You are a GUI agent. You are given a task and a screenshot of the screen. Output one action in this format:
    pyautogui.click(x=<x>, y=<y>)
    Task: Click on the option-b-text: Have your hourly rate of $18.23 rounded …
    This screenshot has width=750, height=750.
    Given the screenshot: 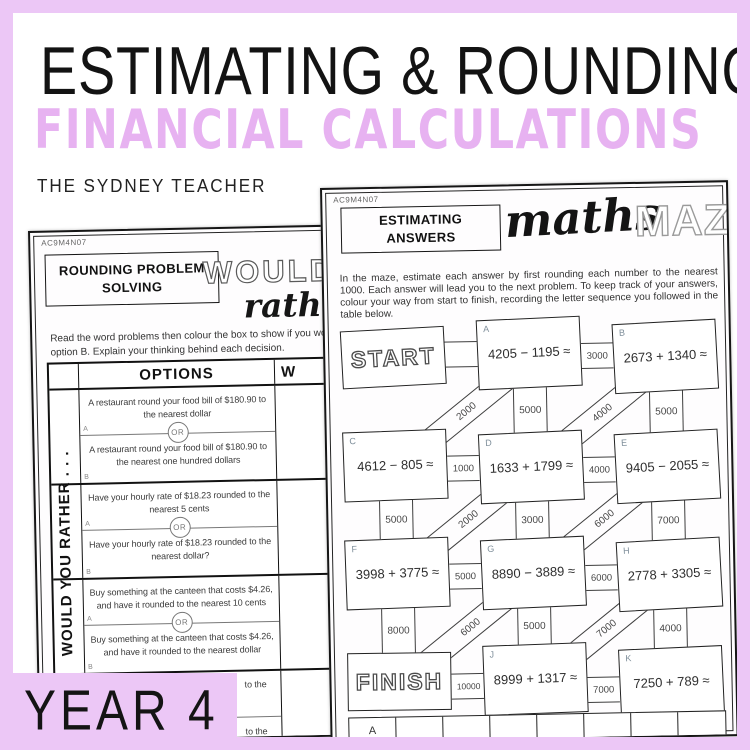 What is the action you would take?
    pyautogui.click(x=180, y=548)
    